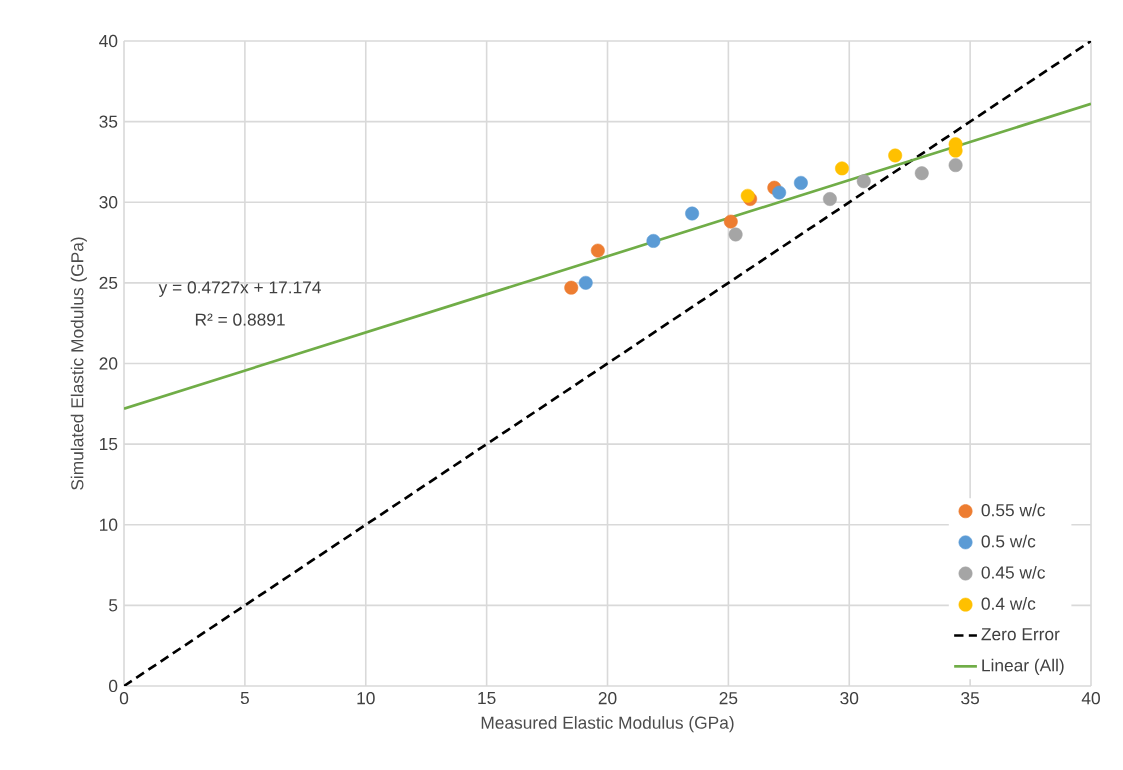 This screenshot has height=770, width=1123. Describe the element at coordinates (240, 319) in the screenshot. I see `annotation: R² = 0.8891` at that location.